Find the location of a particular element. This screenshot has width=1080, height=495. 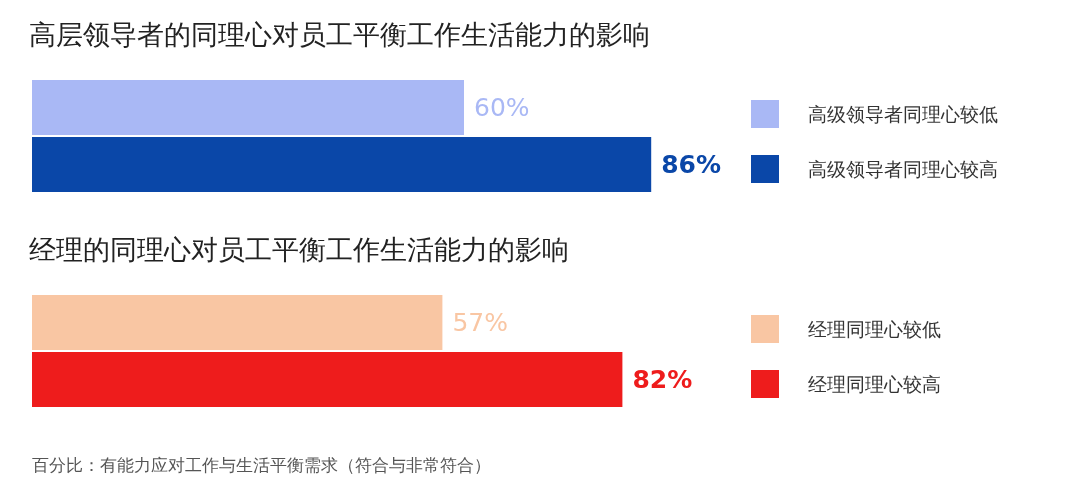

data-label: 82% is located at coordinates (662, 380).